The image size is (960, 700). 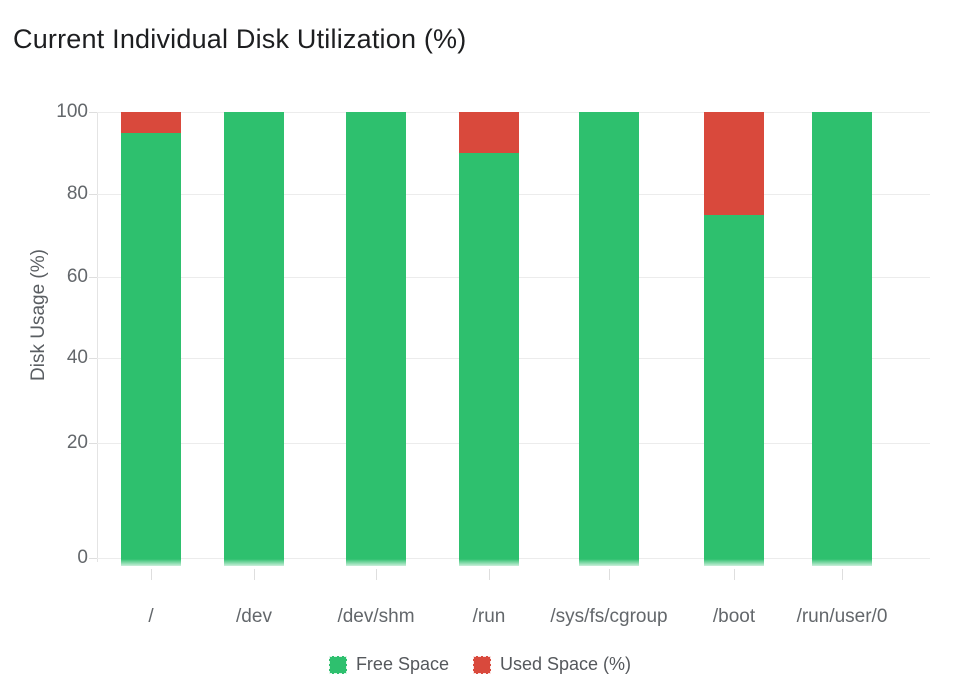 What do you see at coordinates (82, 557) in the screenshot?
I see `y-tick-label: 0` at bounding box center [82, 557].